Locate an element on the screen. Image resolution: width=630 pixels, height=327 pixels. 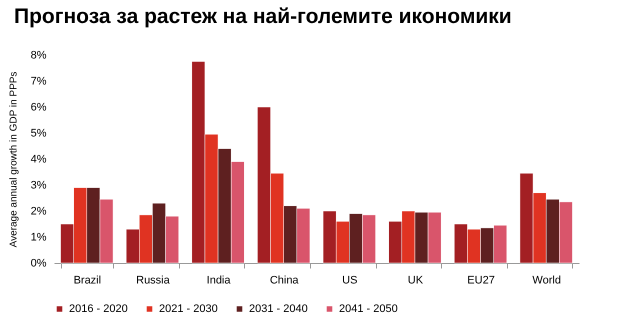
y-tick-label: 7% is located at coordinates (38, 82).